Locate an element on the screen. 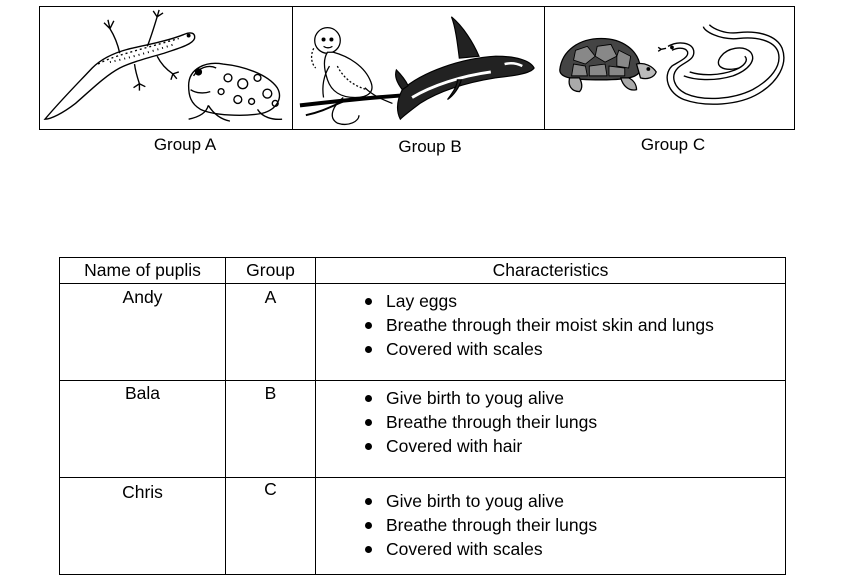 The width and height of the screenshot is (841, 584). monkey-icon is located at coordinates (350, 76).